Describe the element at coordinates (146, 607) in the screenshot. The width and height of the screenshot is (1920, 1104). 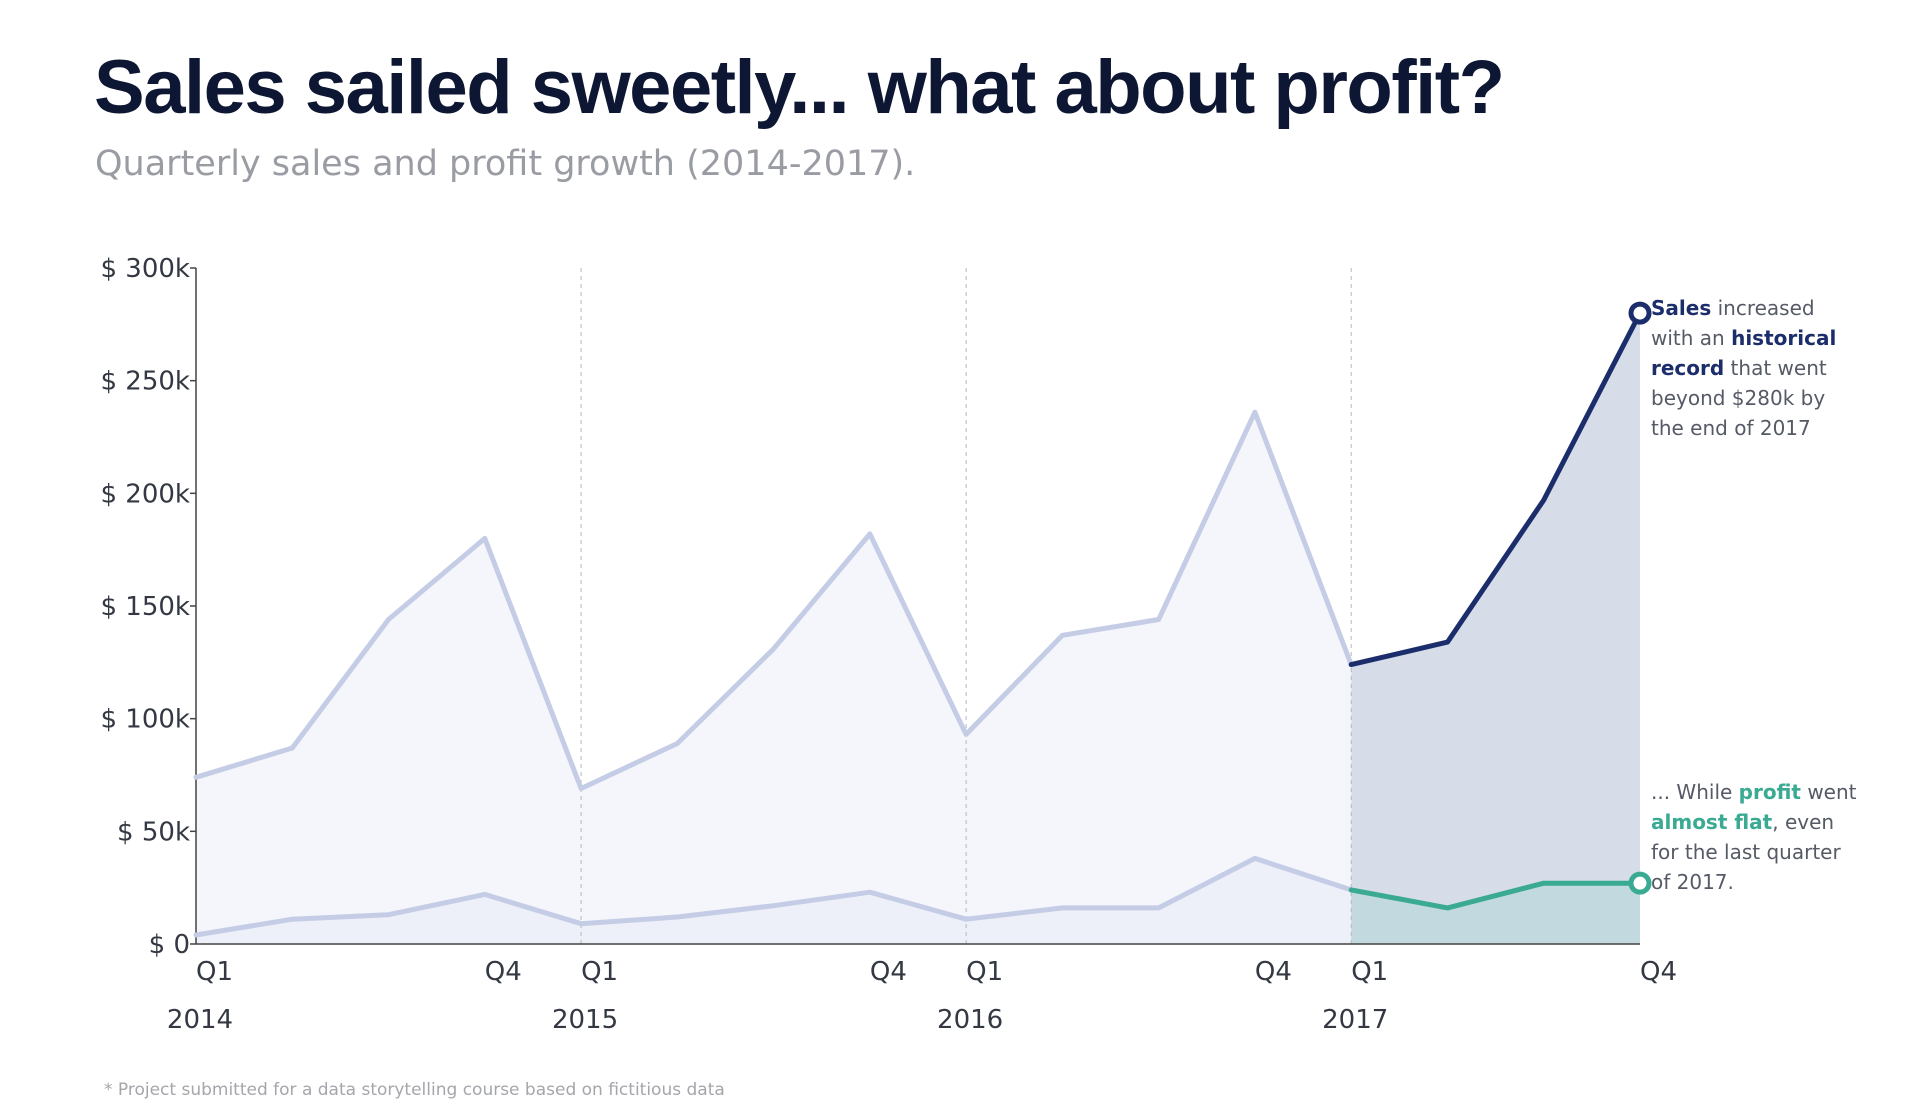
I see `y-tick-label: $ 150k` at that location.